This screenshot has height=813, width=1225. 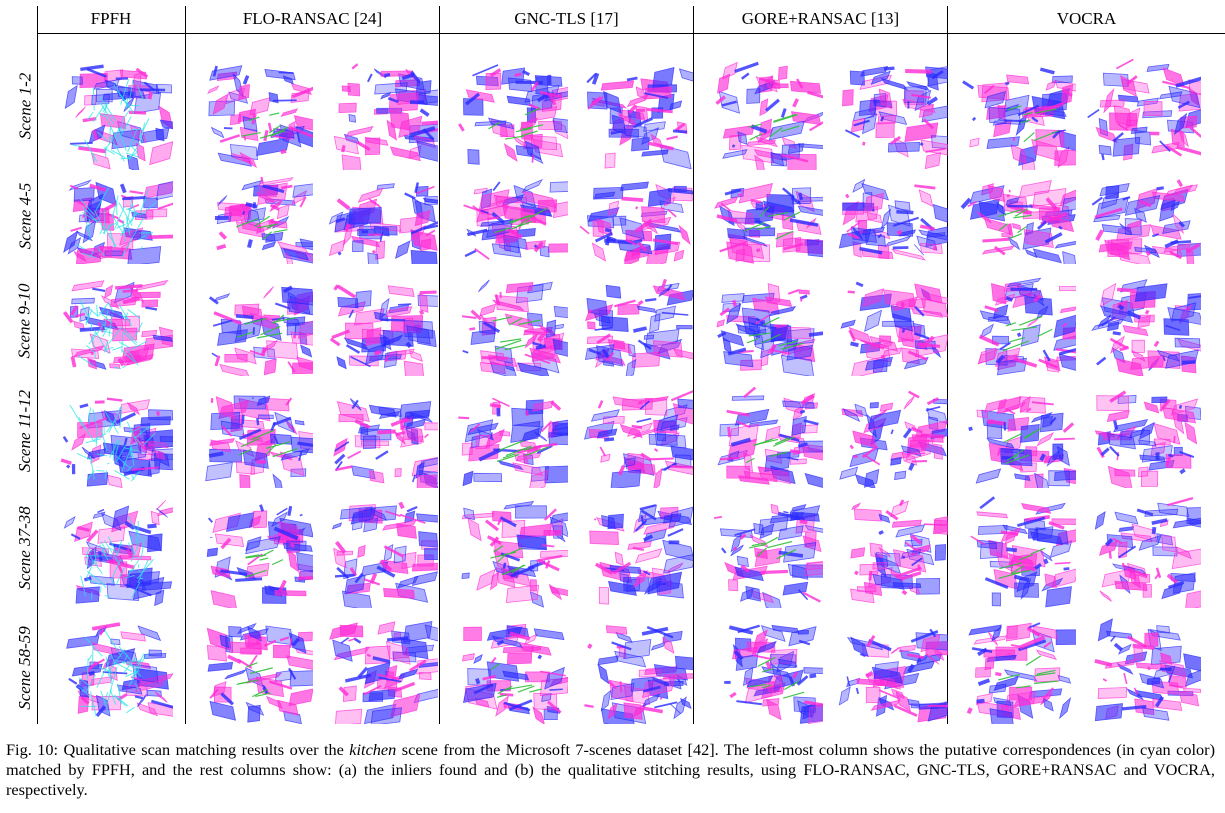 I want to click on point-cloud-panel-vocra-scene-58-59-stitching, so click(x=1147, y=670).